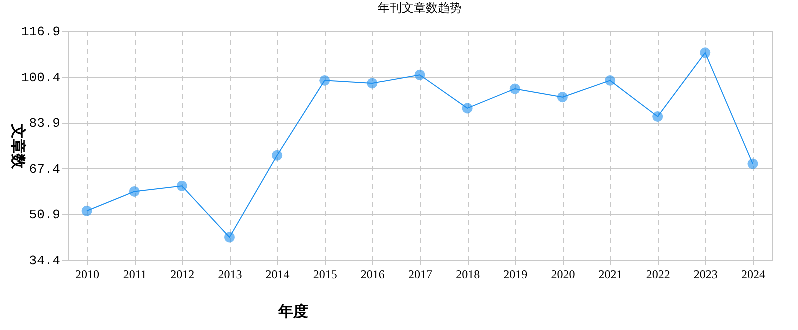  Describe the element at coordinates (420, 275) in the screenshot. I see `x-tick-label: 2017` at that location.